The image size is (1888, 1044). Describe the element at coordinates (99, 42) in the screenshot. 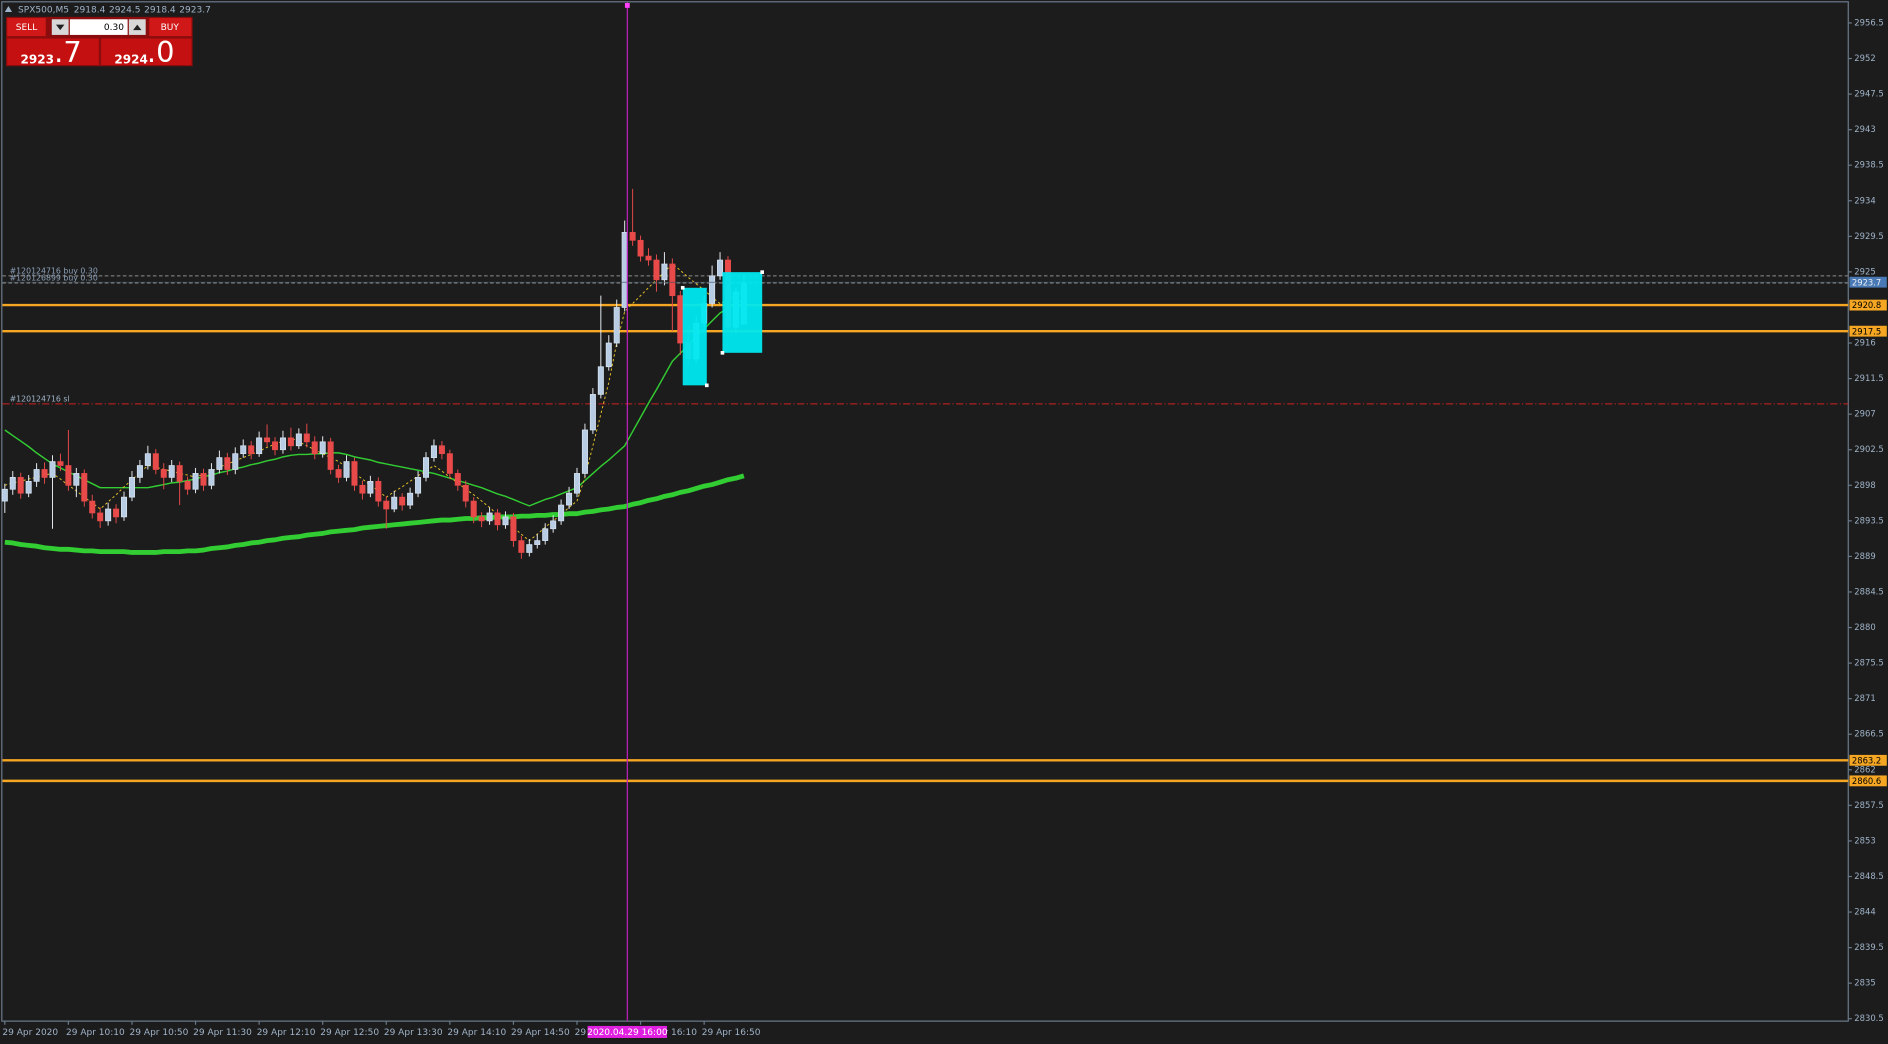

I see `one-click-trading: SELL 0.30 BUY 2923 .7 2924 .0` at that location.